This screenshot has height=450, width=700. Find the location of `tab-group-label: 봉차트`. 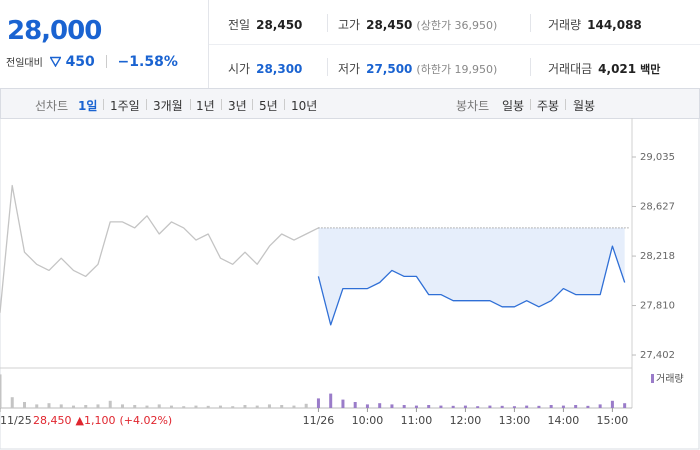

tab-group-label: 봉차트 is located at coordinates (473, 106).